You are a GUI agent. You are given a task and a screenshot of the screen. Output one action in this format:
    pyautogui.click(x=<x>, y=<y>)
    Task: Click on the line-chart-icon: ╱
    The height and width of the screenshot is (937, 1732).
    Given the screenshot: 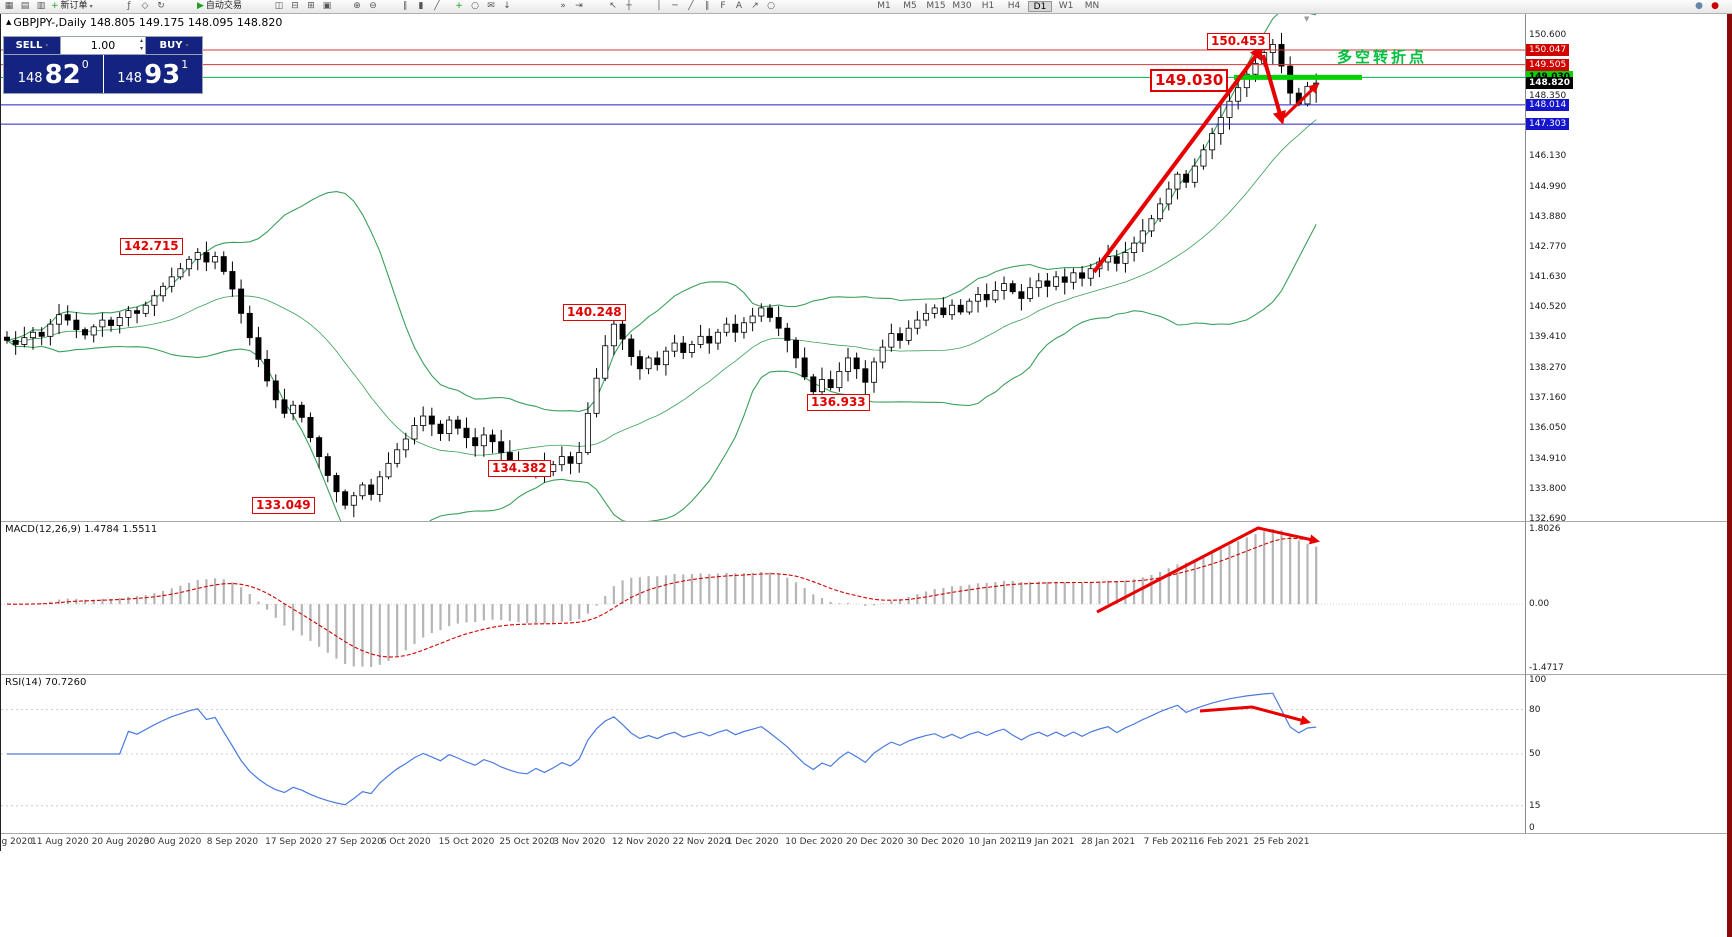 What is the action you would take?
    pyautogui.click(x=437, y=6)
    